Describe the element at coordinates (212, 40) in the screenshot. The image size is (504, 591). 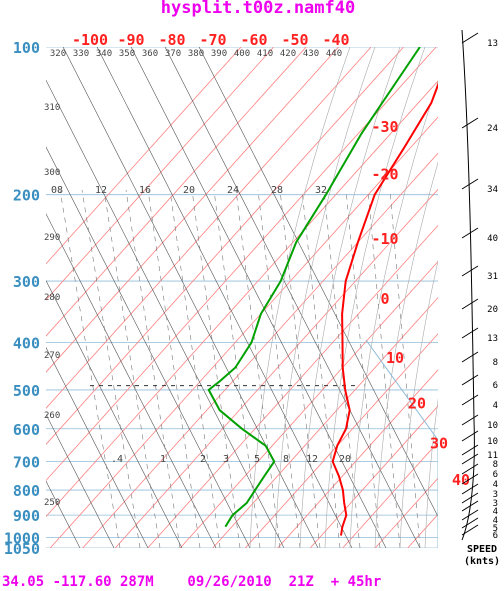
I see `temp-top-label: -70` at that location.